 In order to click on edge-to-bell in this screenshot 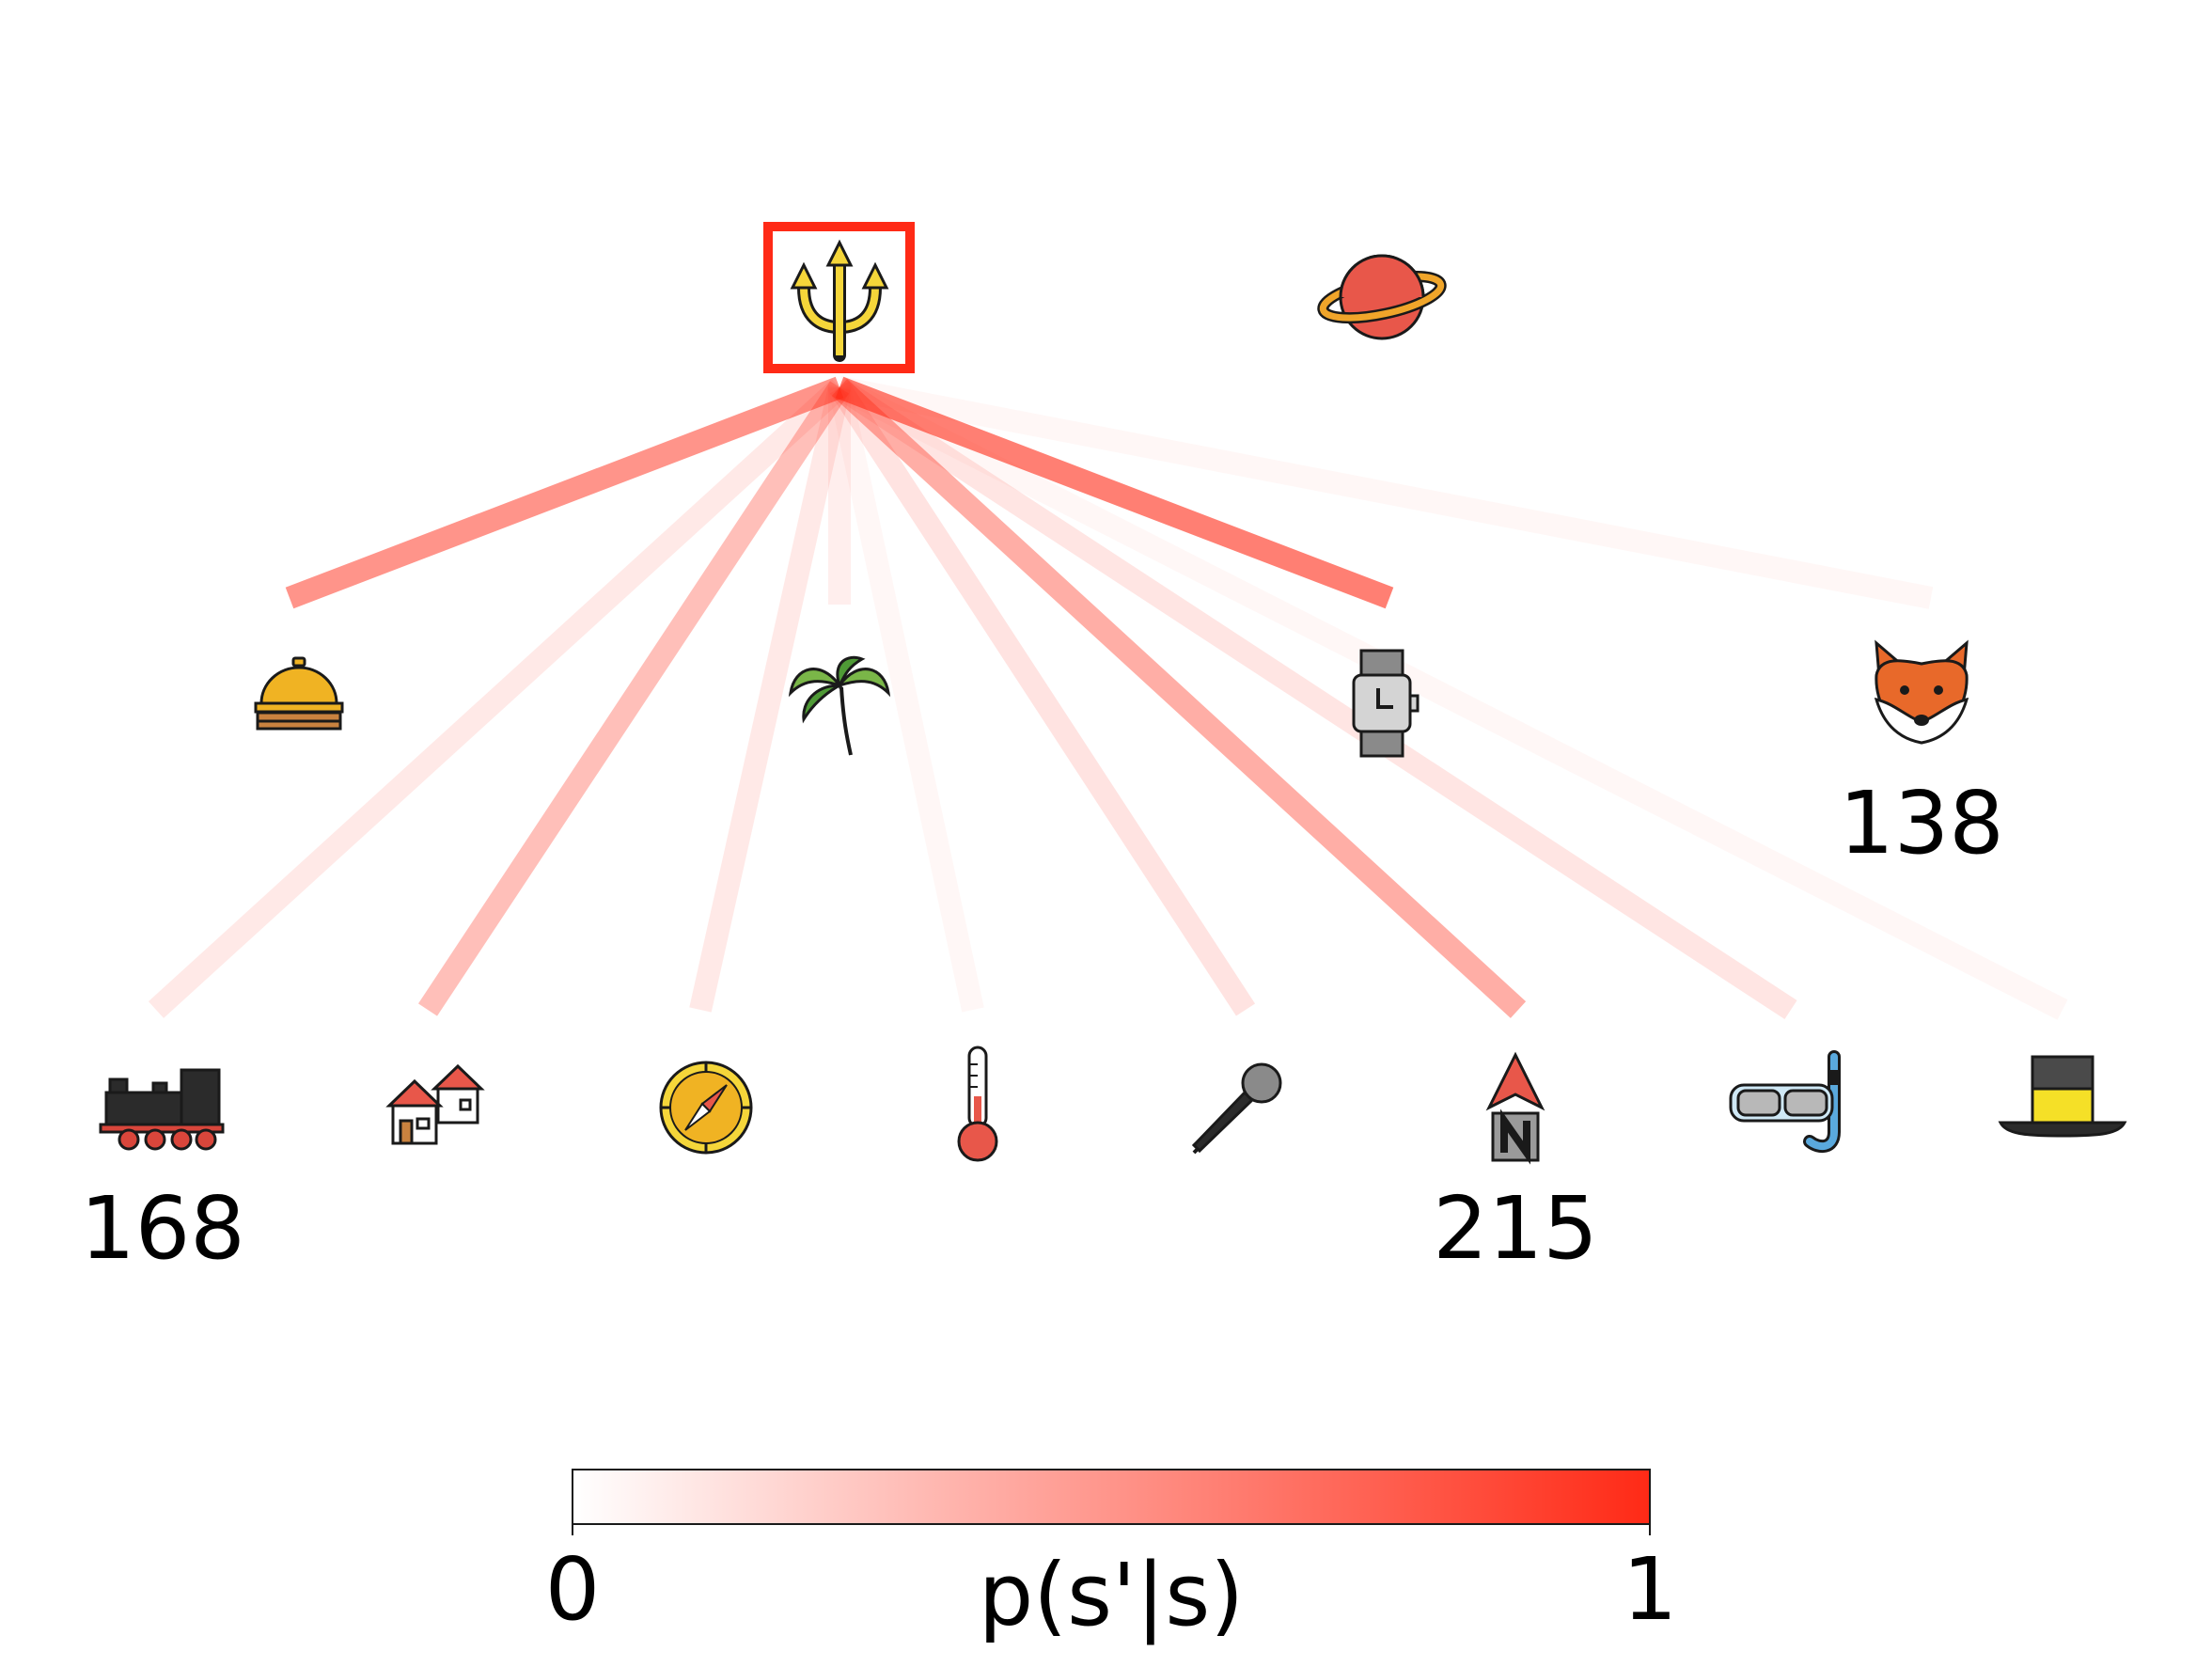, I will do `click(564, 493)`.